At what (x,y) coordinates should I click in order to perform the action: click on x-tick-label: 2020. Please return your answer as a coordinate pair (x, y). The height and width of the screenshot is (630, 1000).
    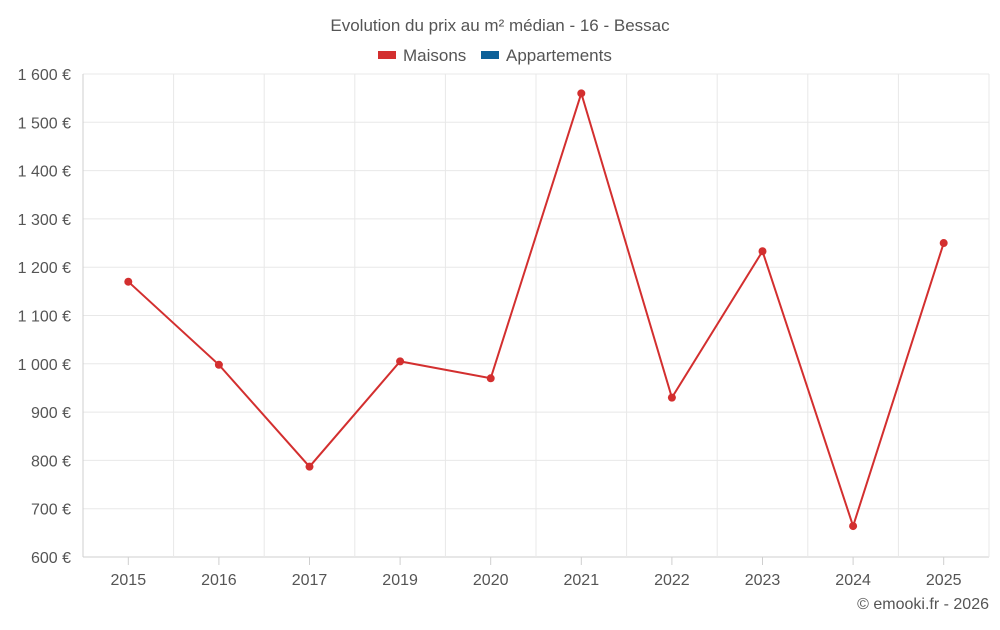
    Looking at the image, I should click on (491, 580).